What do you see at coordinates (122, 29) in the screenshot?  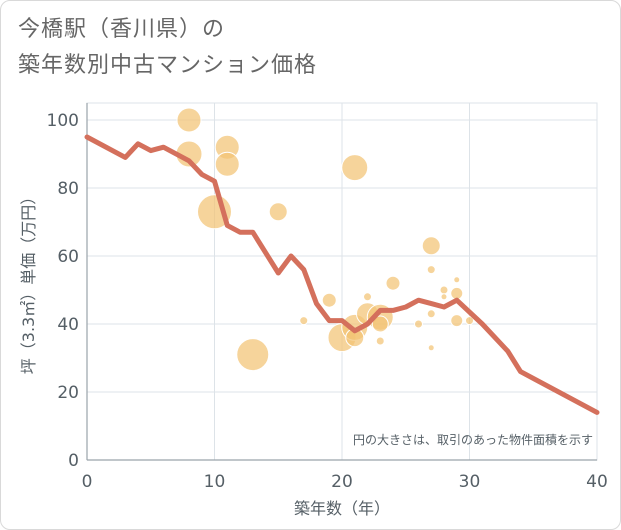 I see `chart-title-line1: 今橋駅（香川県）の` at bounding box center [122, 29].